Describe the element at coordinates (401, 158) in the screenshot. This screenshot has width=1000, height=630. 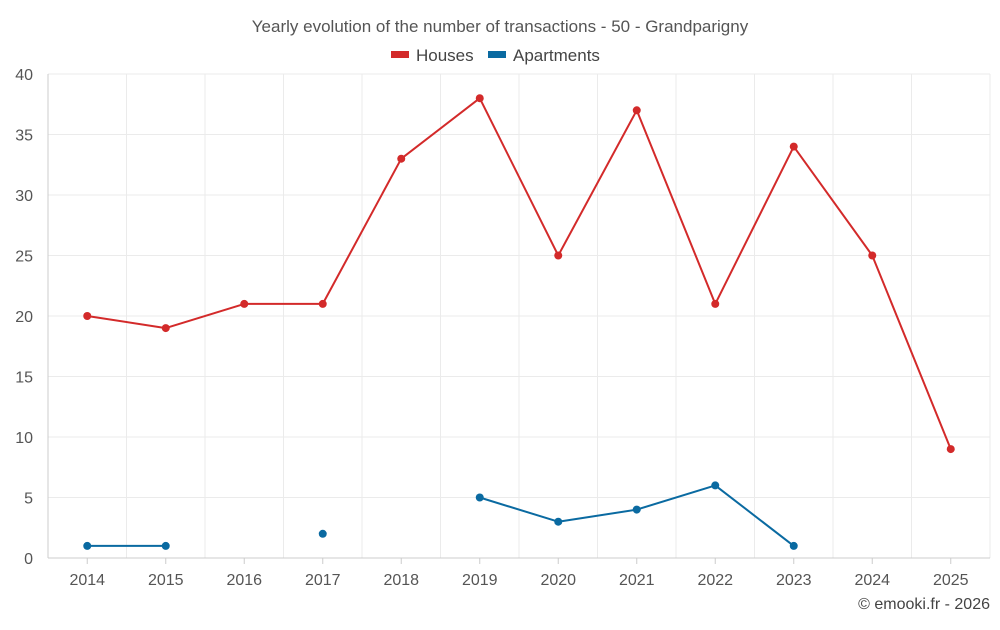
I see `data-point-houses-2018` at that location.